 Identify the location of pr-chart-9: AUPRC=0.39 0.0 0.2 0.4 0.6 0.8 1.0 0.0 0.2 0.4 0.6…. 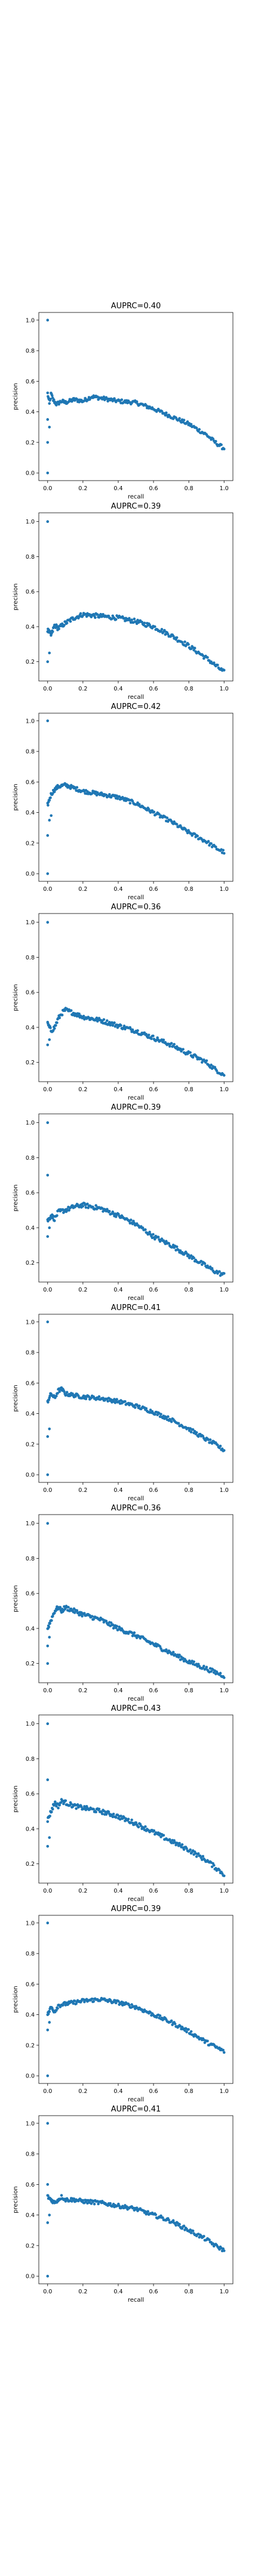
(124, 2004).